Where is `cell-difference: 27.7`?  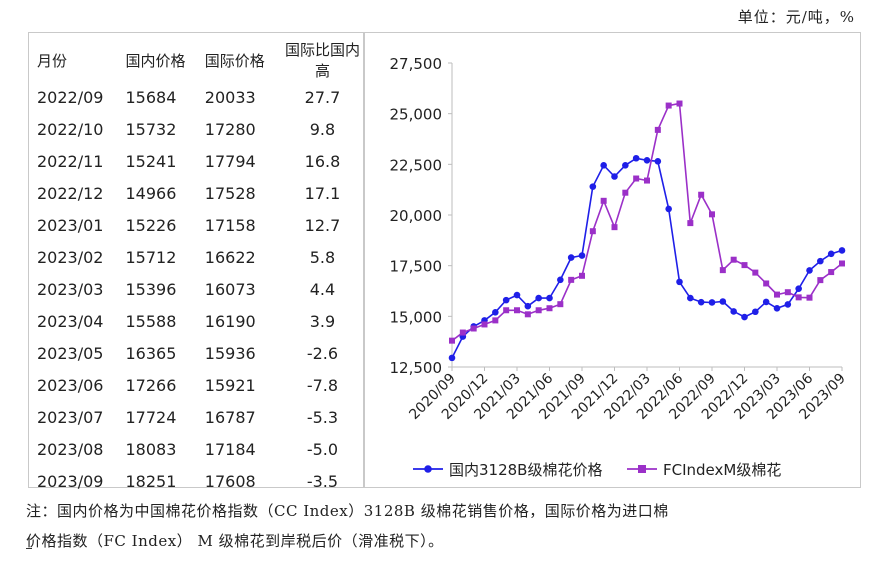 cell-difference: 27.7 is located at coordinates (322, 97).